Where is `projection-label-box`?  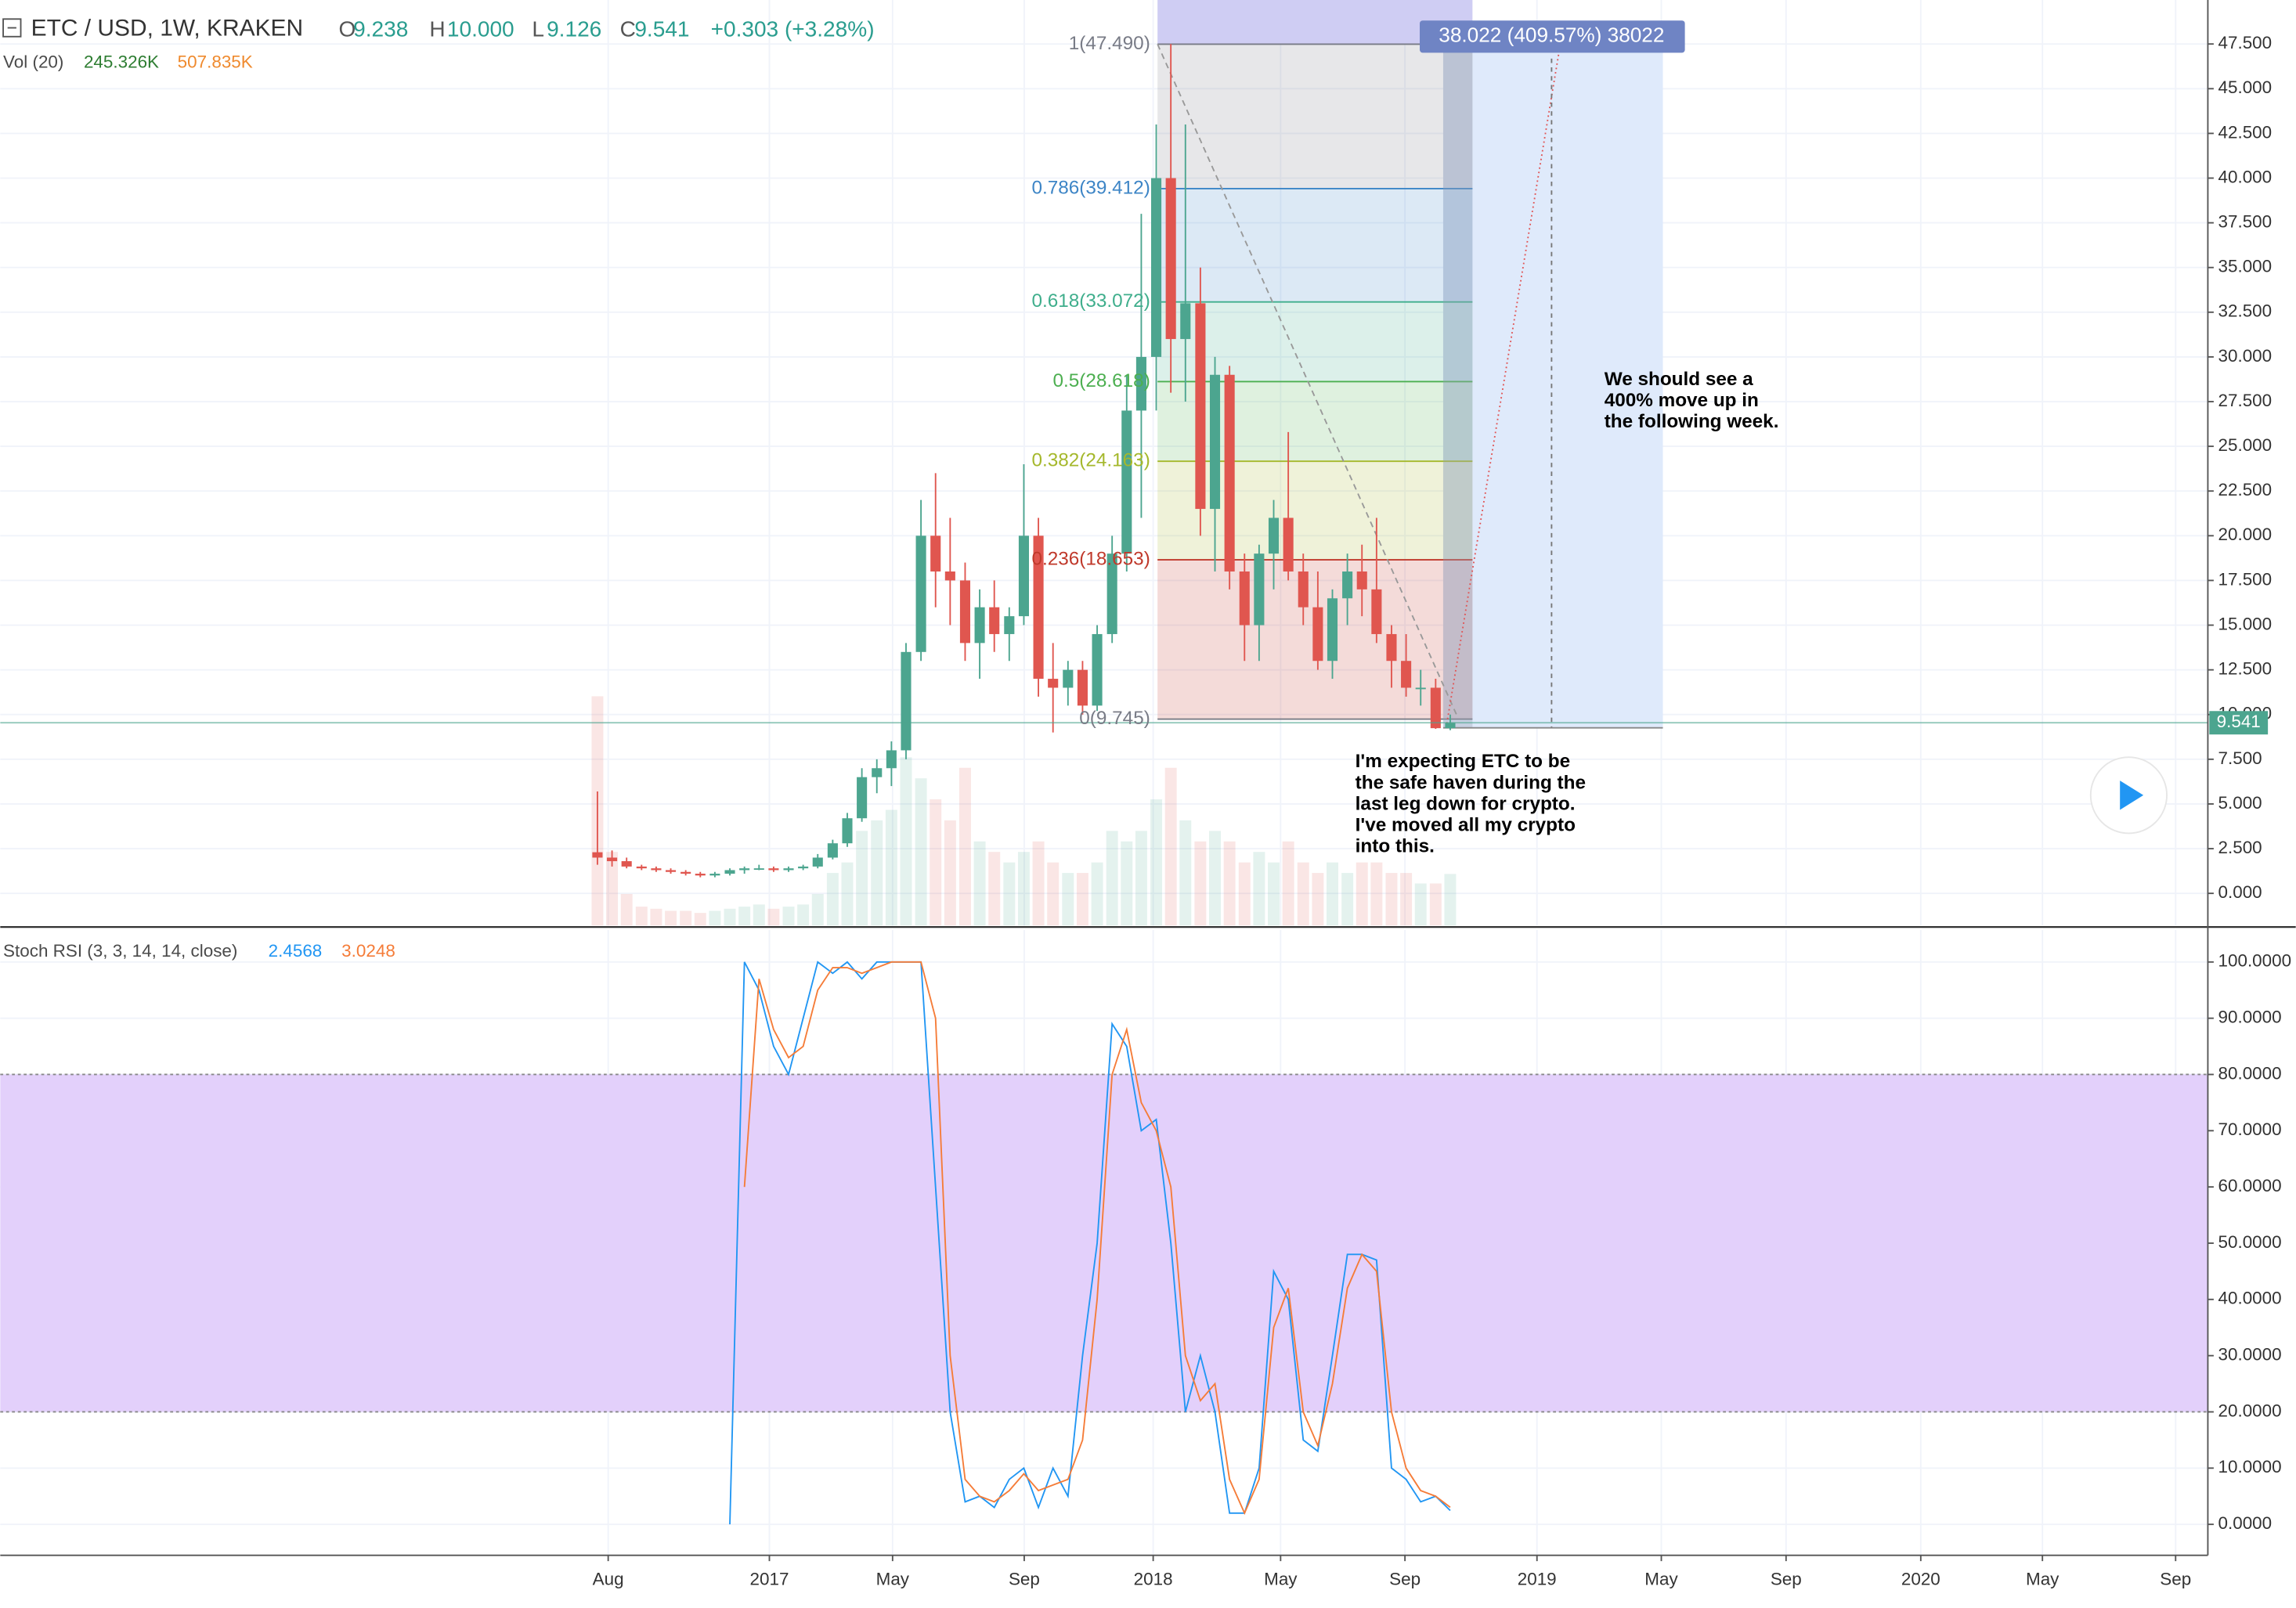 projection-label-box is located at coordinates (1552, 36).